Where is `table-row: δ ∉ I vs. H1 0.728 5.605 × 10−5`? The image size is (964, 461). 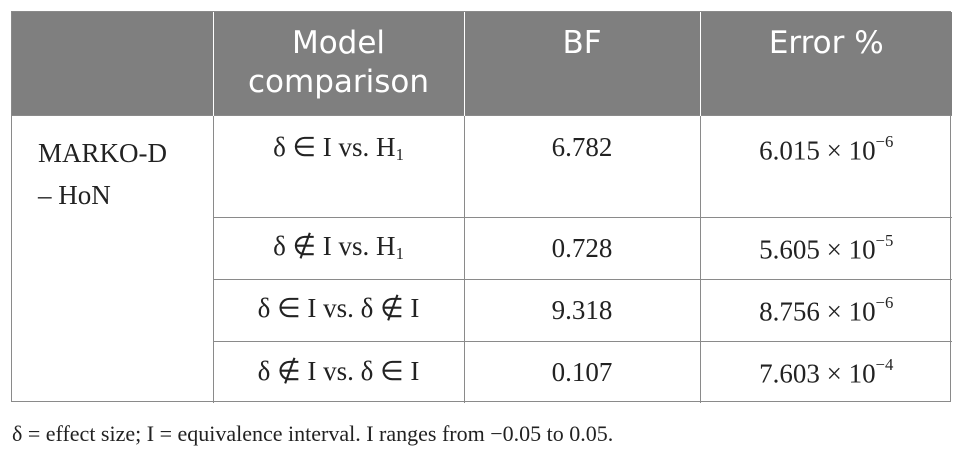
table-row: δ ∉ I vs. H1 0.728 5.605 × 10−5 is located at coordinates (482, 247).